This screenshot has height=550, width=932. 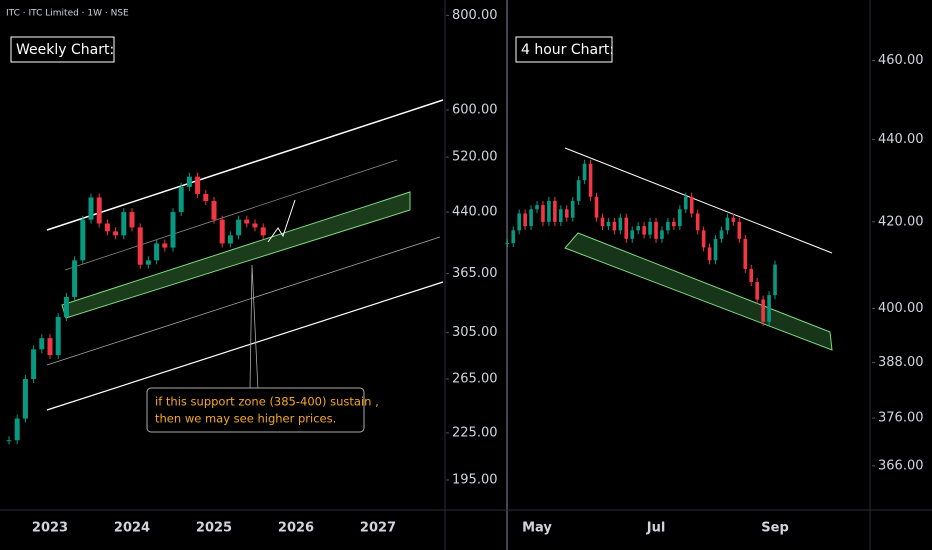 I want to click on y-tick-label: 520.00, so click(x=475, y=157).